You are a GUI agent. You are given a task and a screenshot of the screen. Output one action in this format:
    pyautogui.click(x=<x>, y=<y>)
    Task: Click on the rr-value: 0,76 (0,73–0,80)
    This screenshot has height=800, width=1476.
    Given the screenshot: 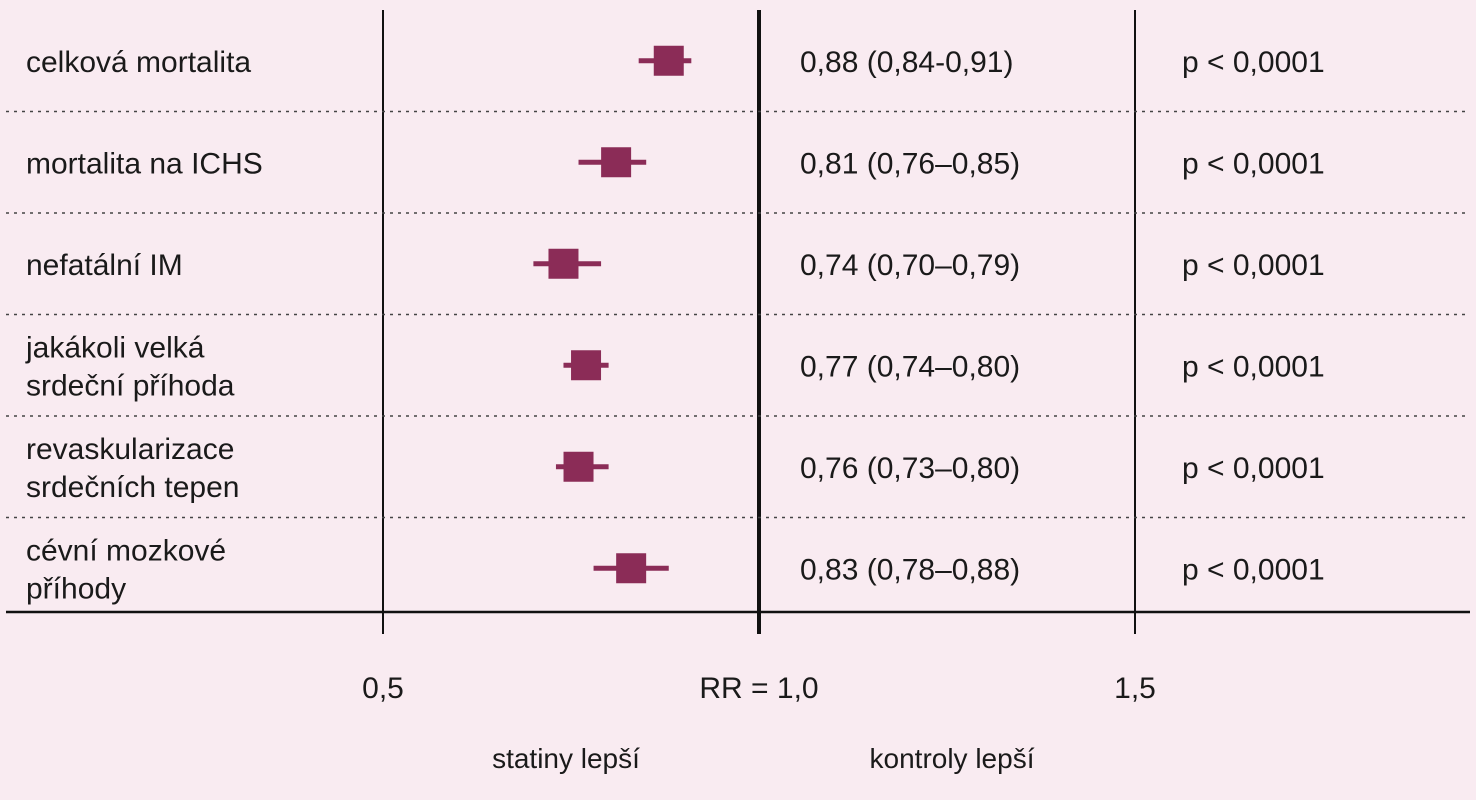 What is the action you would take?
    pyautogui.click(x=910, y=468)
    